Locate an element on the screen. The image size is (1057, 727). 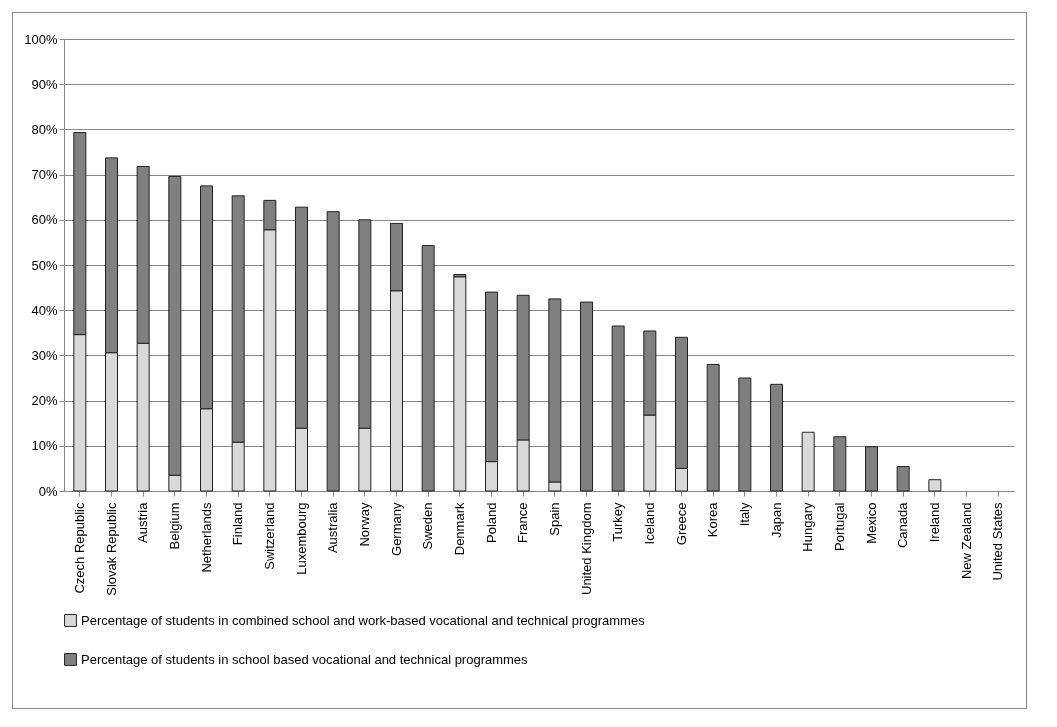
x-tick-label: Slovak Republic is located at coordinates (111, 549).